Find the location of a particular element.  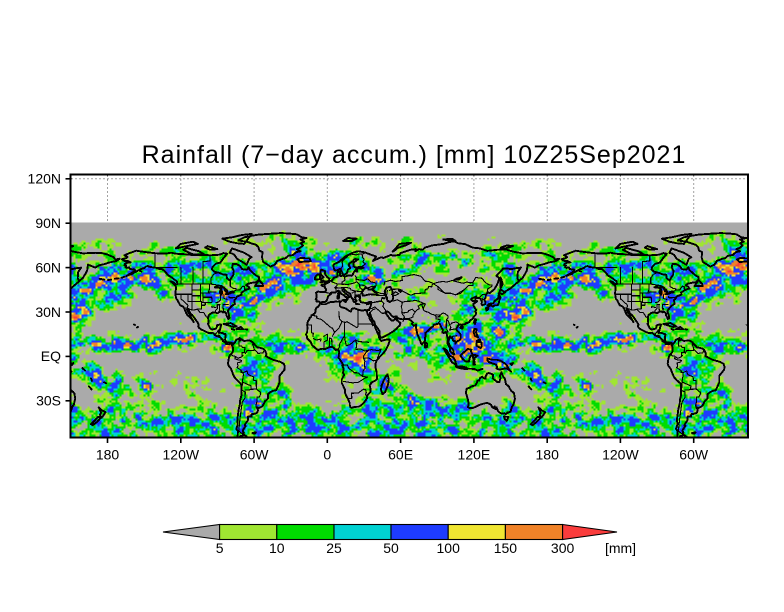

svg-text: 300 is located at coordinates (563, 548).